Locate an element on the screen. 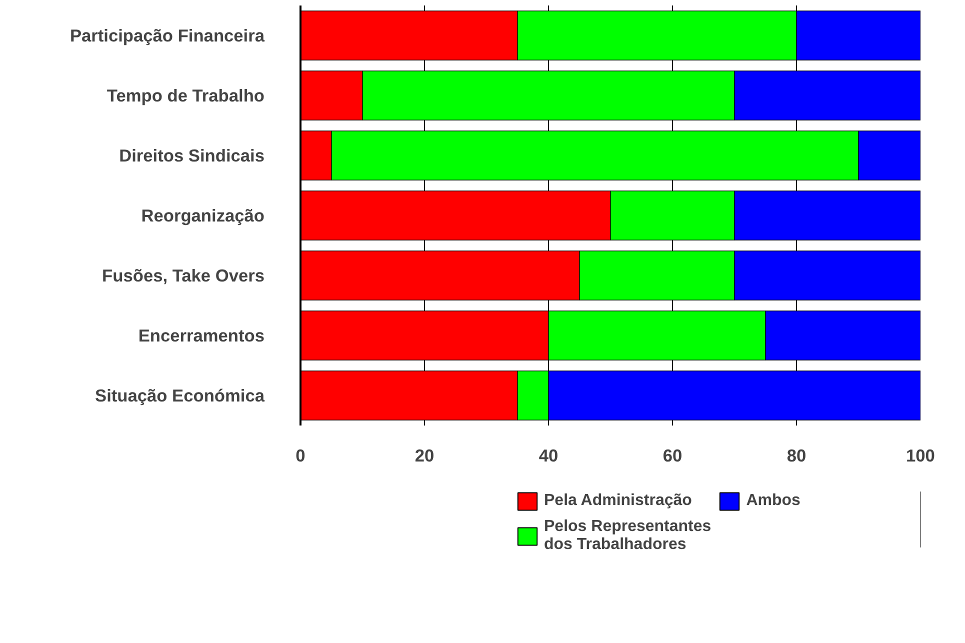 The height and width of the screenshot is (643, 965). legend-label: Pelos Representantes dos Trabalhadores is located at coordinates (628, 536).